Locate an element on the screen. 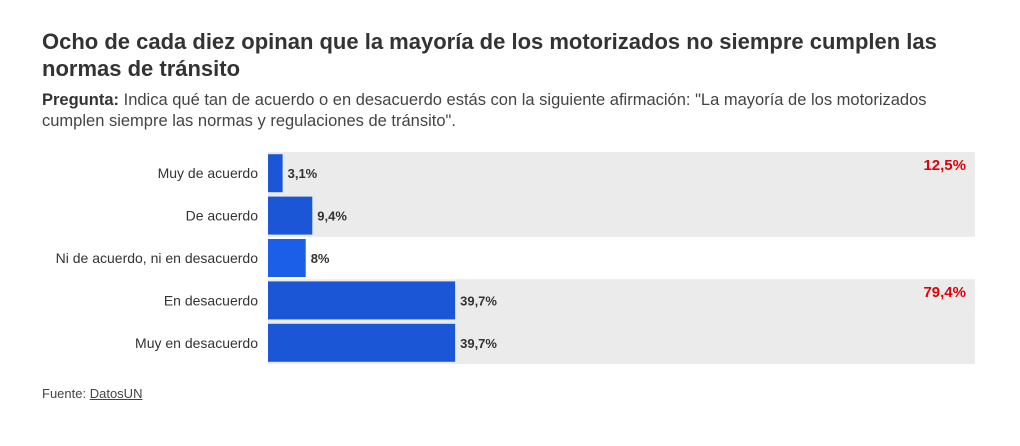  category-label-4: En desacuerdo is located at coordinates (211, 300).